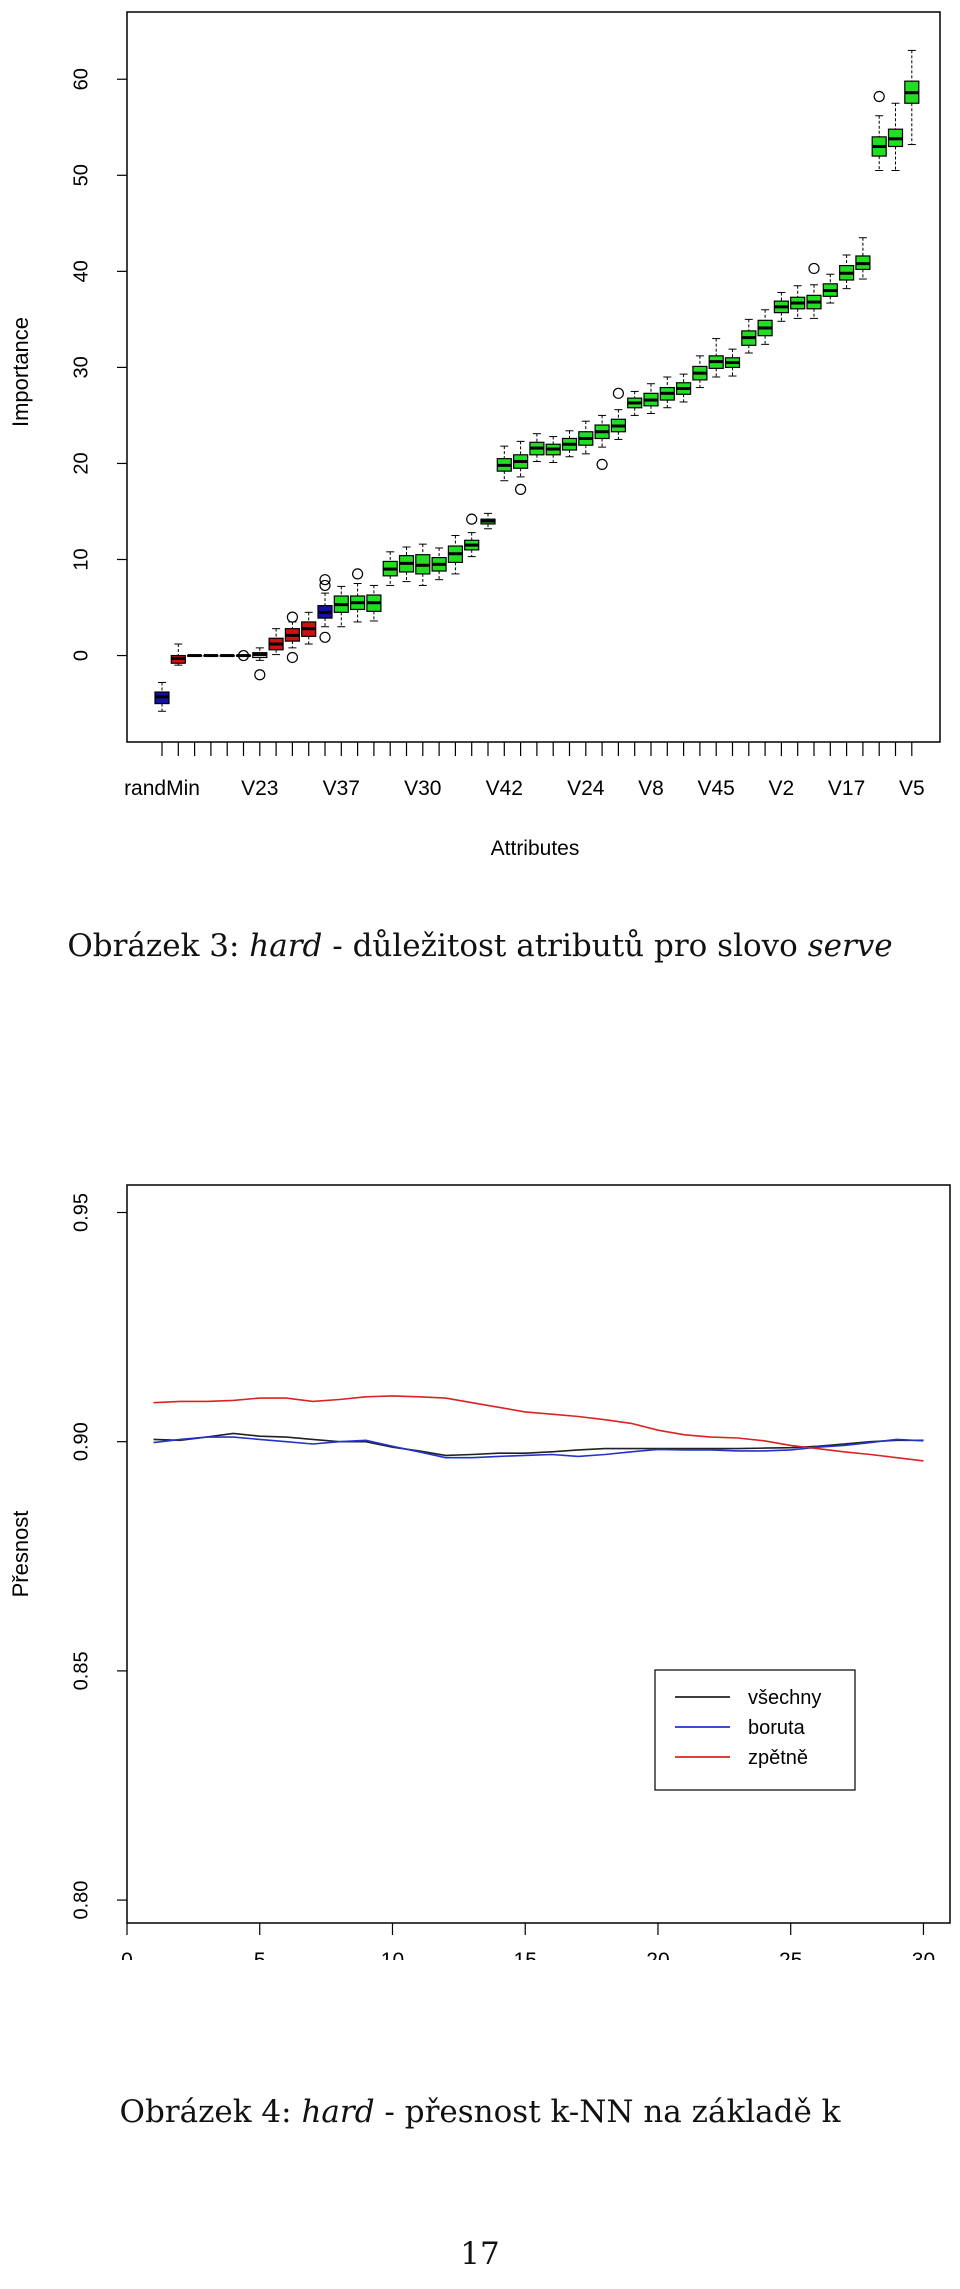  What do you see at coordinates (651, 788) in the screenshot?
I see `x-tick-label: V8` at bounding box center [651, 788].